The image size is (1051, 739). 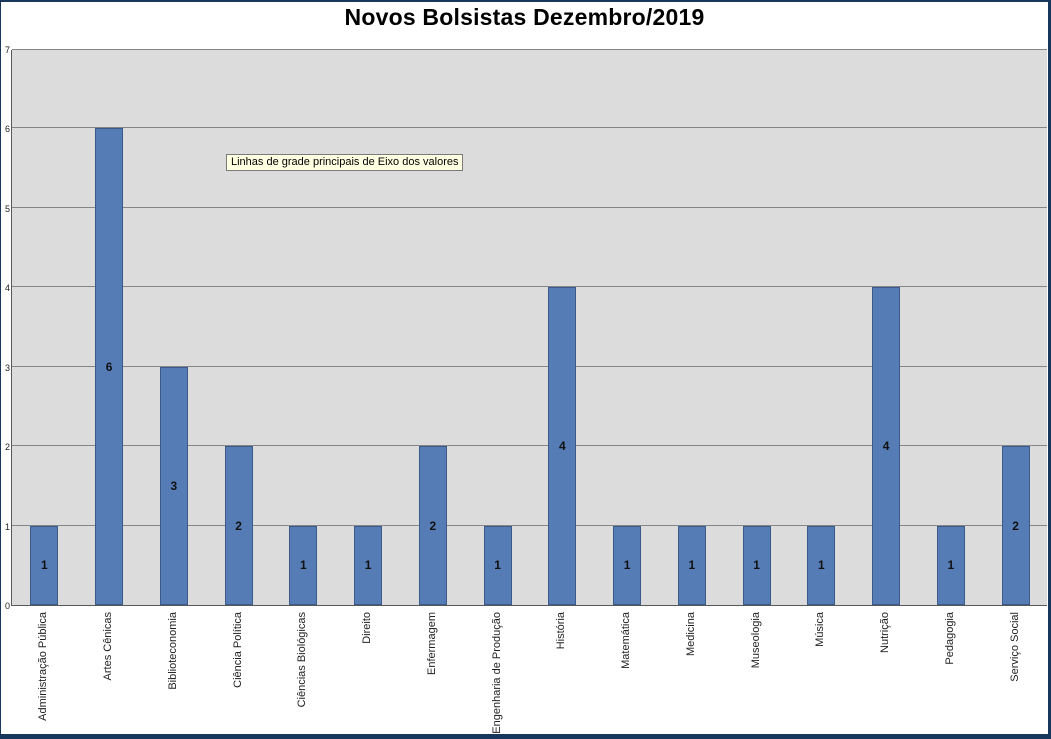 What do you see at coordinates (7, 447) in the screenshot?
I see `value-axis-label: 2` at bounding box center [7, 447].